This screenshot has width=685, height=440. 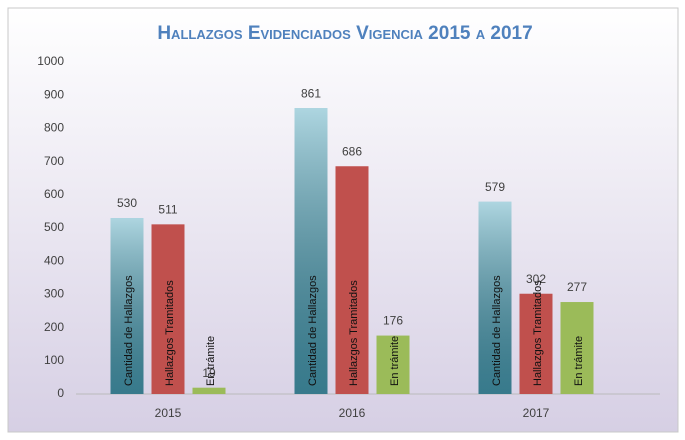 I want to click on value-label: 861, so click(x=311, y=93).